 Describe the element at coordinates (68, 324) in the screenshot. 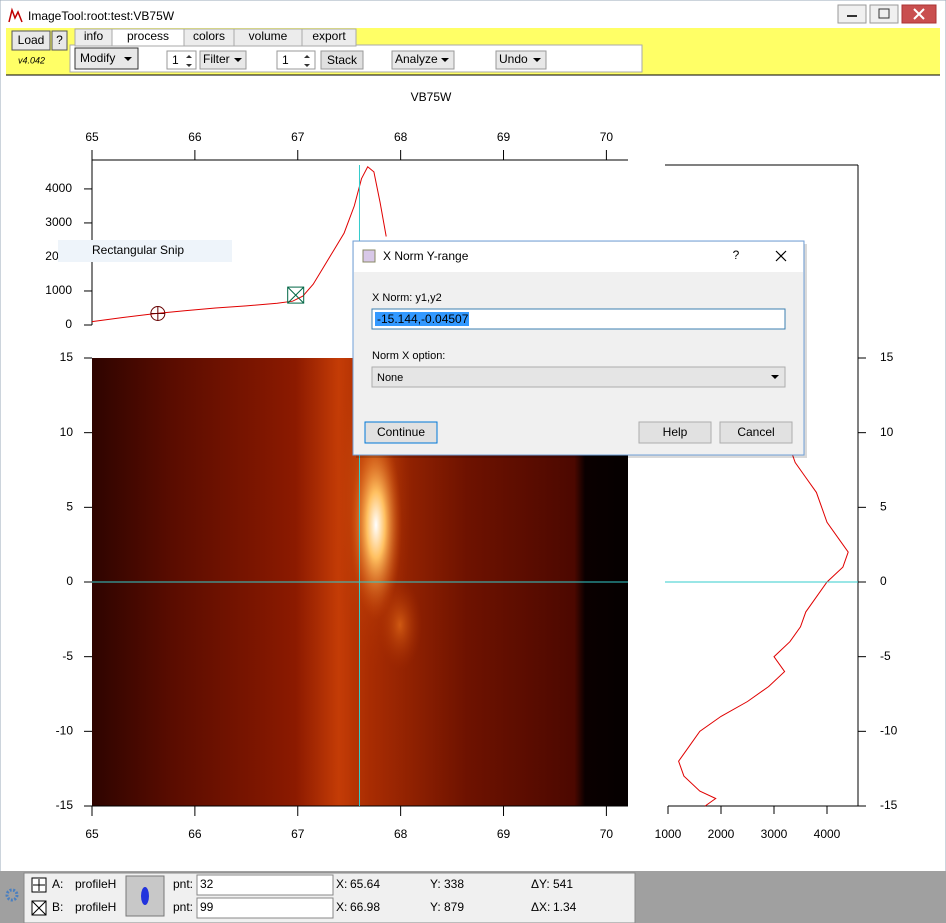

I see `top-y-tick-label: 0` at that location.